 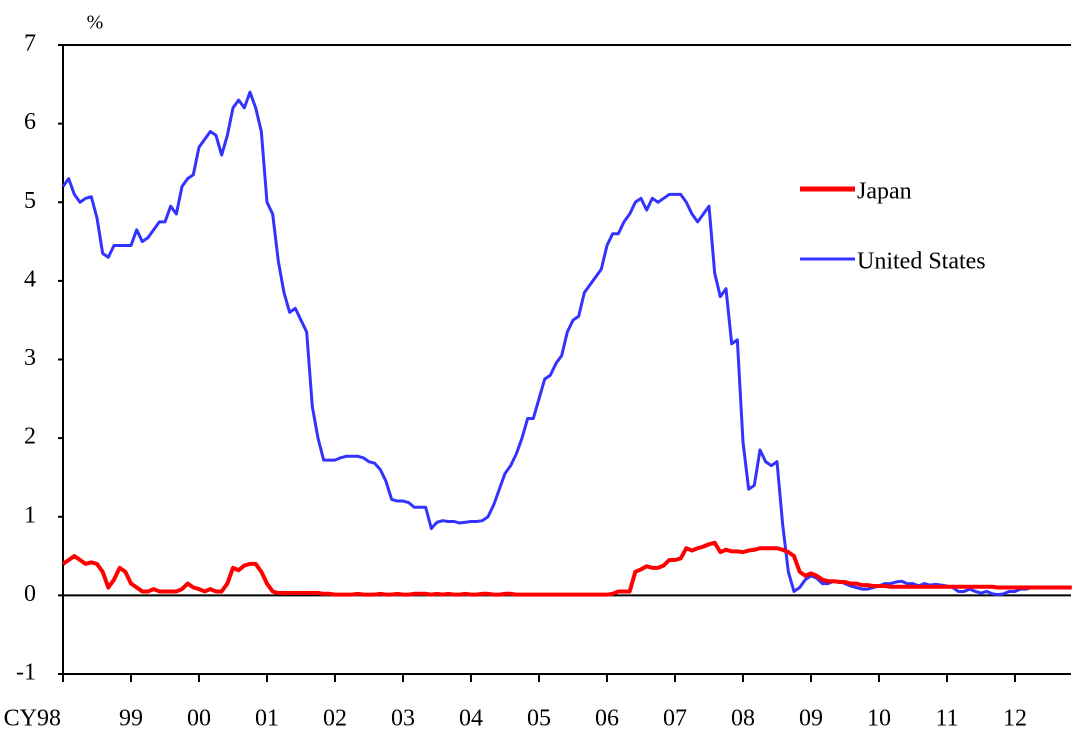 I want to click on x-tick-label: 12, so click(x=1015, y=719).